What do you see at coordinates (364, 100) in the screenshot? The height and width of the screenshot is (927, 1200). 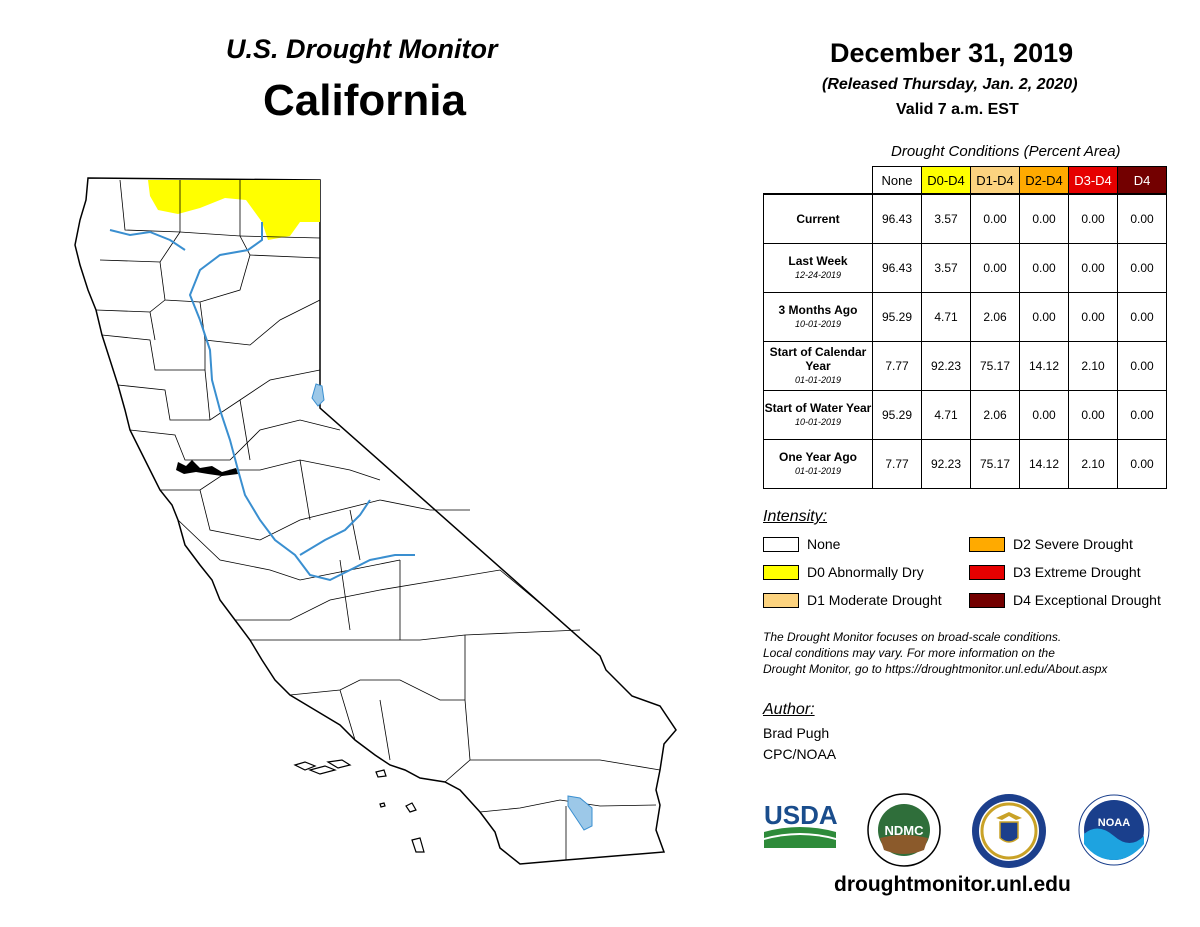 I see `state-title: California` at bounding box center [364, 100].